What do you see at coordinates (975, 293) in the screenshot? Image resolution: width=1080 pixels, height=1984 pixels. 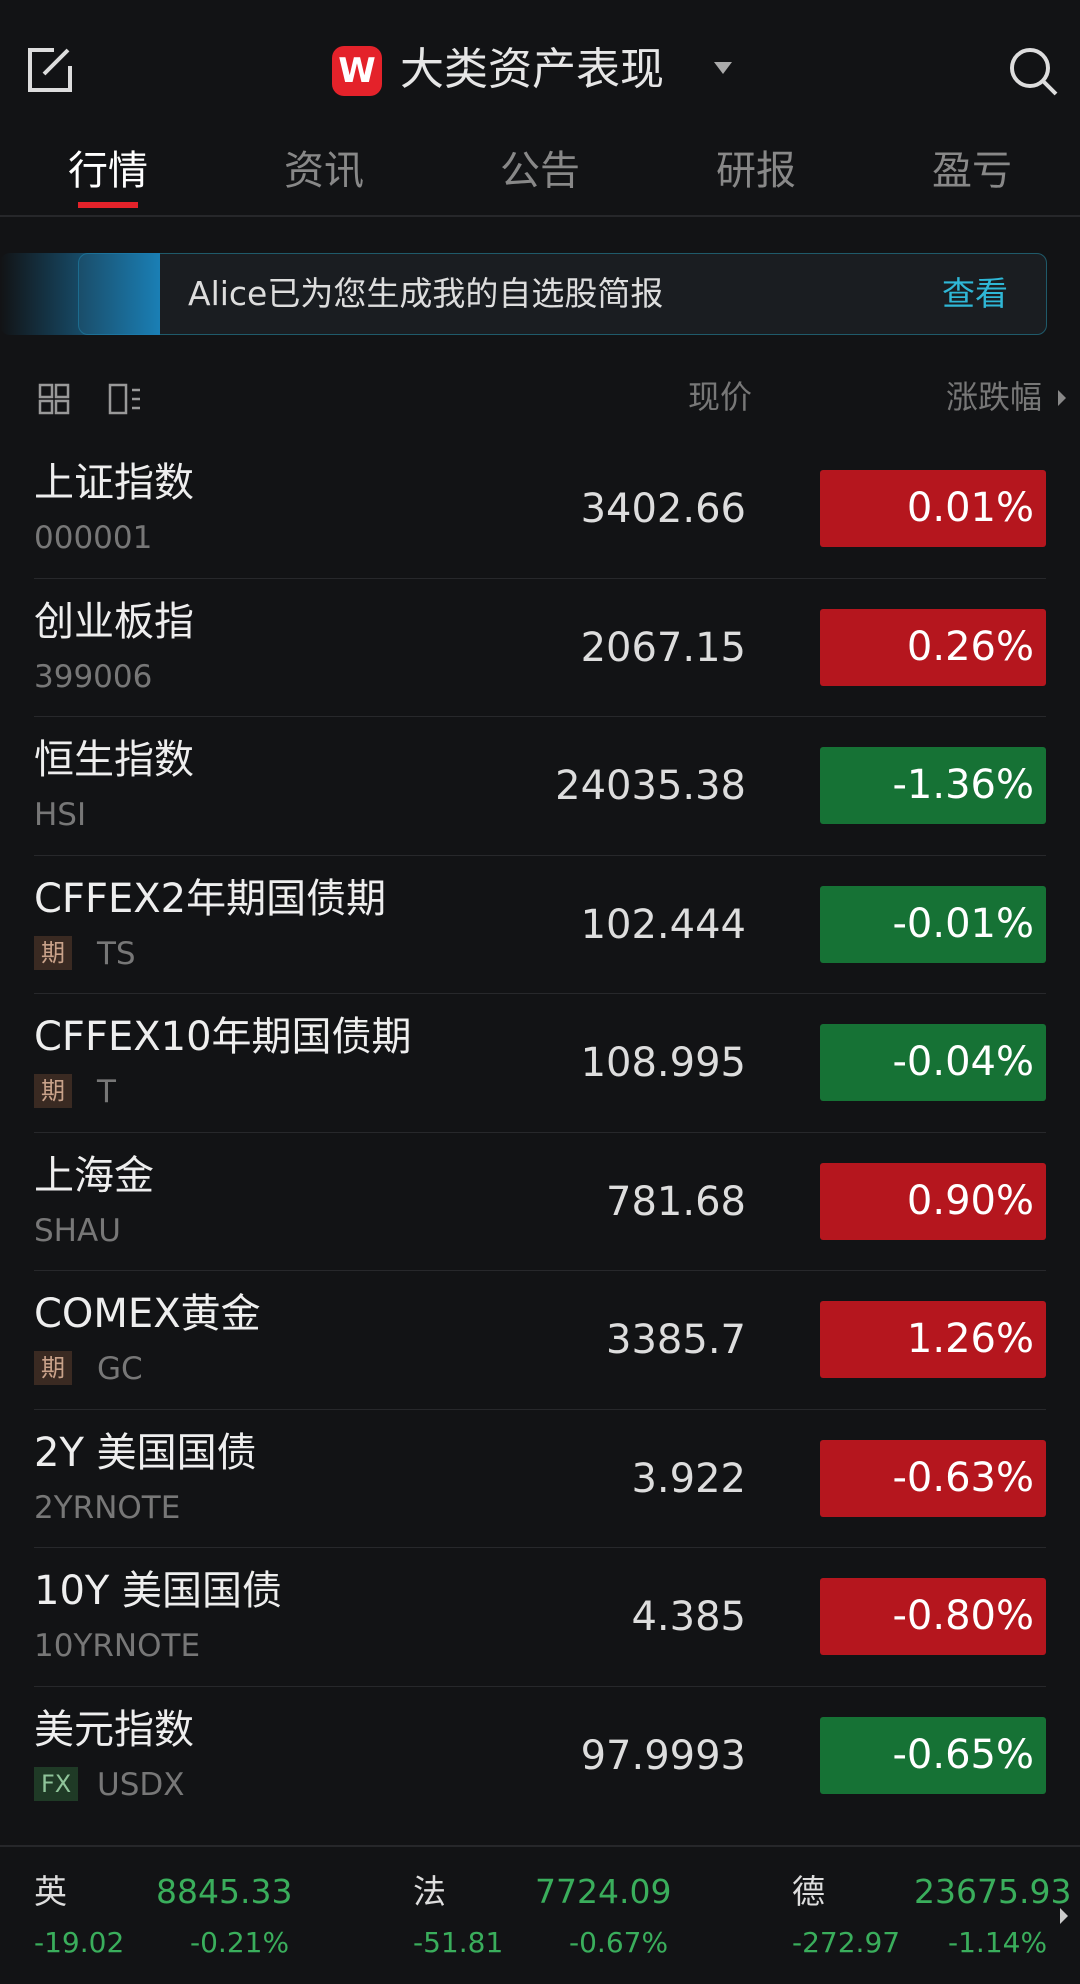 I see `banner-action: 查看` at bounding box center [975, 293].